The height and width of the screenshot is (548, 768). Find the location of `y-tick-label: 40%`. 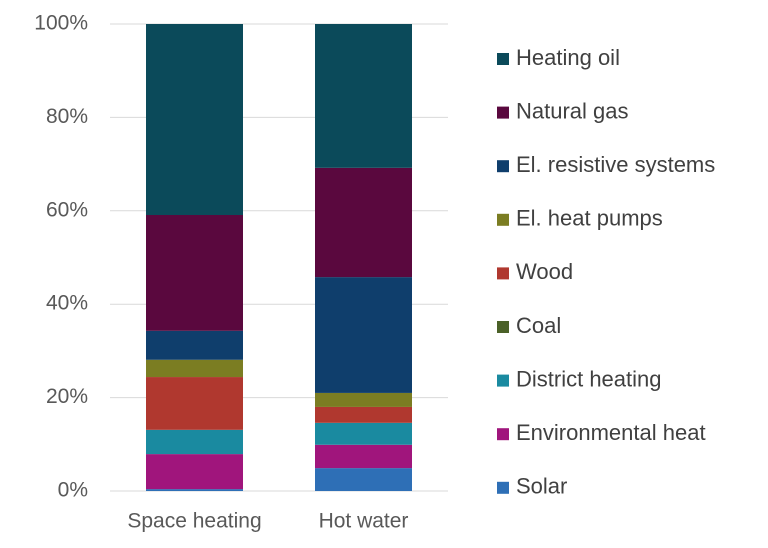

y-tick-label: 40% is located at coordinates (67, 303).